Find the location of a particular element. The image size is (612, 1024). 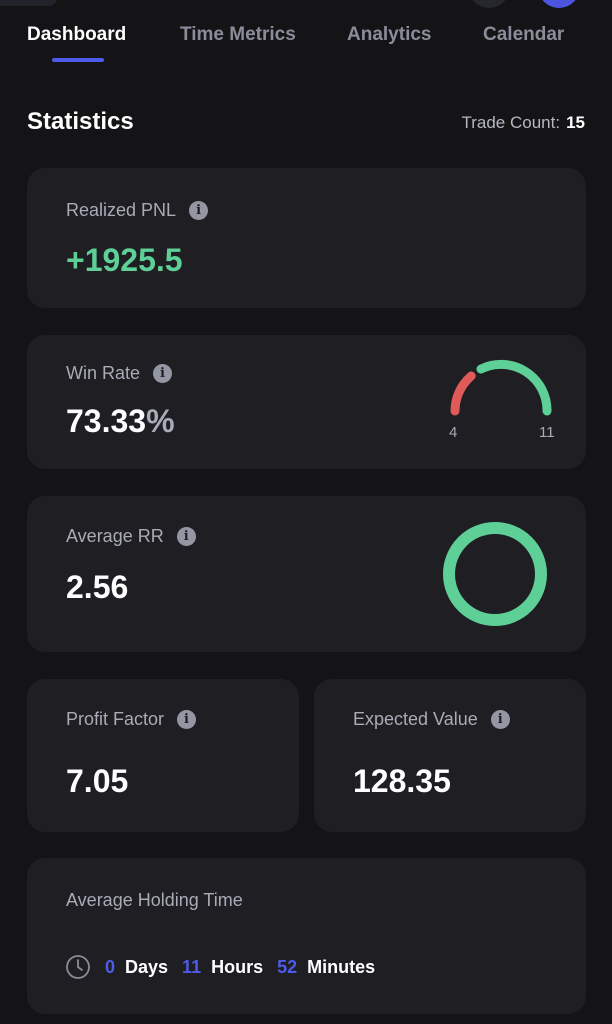

tab-time-metrics: Time Metrics is located at coordinates (238, 34).